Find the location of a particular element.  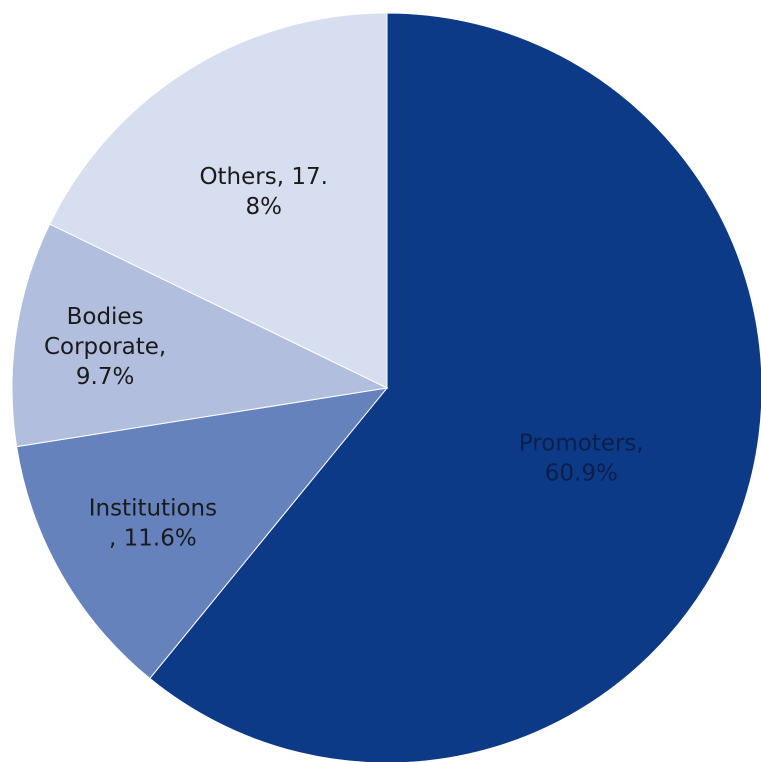

pie-label-line: Bodies is located at coordinates (105, 317).